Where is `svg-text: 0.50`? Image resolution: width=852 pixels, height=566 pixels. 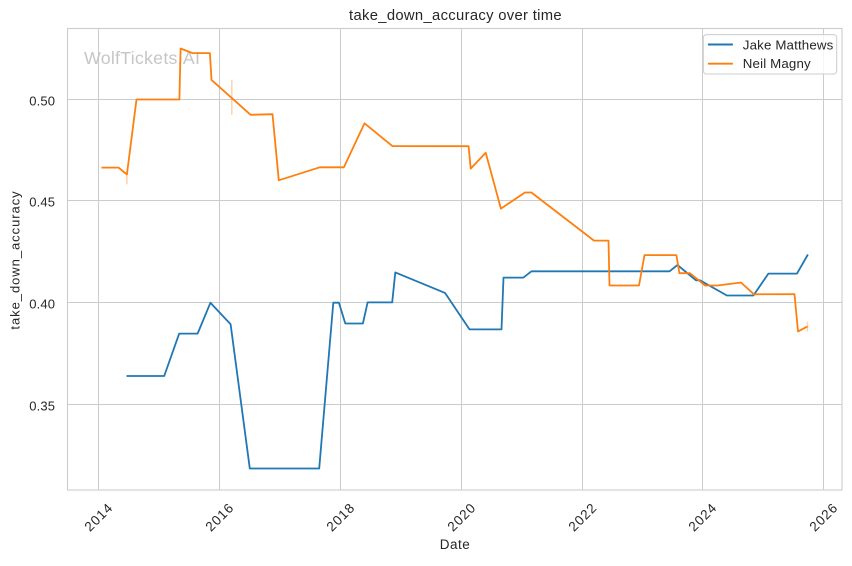
svg-text: 0.50 is located at coordinates (42, 101).